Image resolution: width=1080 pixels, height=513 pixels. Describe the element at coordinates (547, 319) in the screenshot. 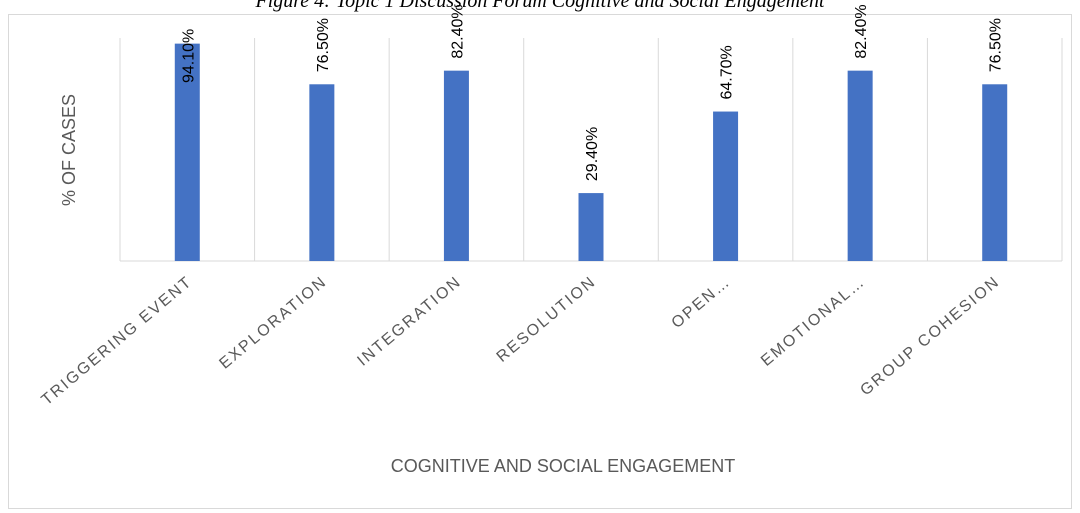

I see `category-label: RESOLUTION` at that location.